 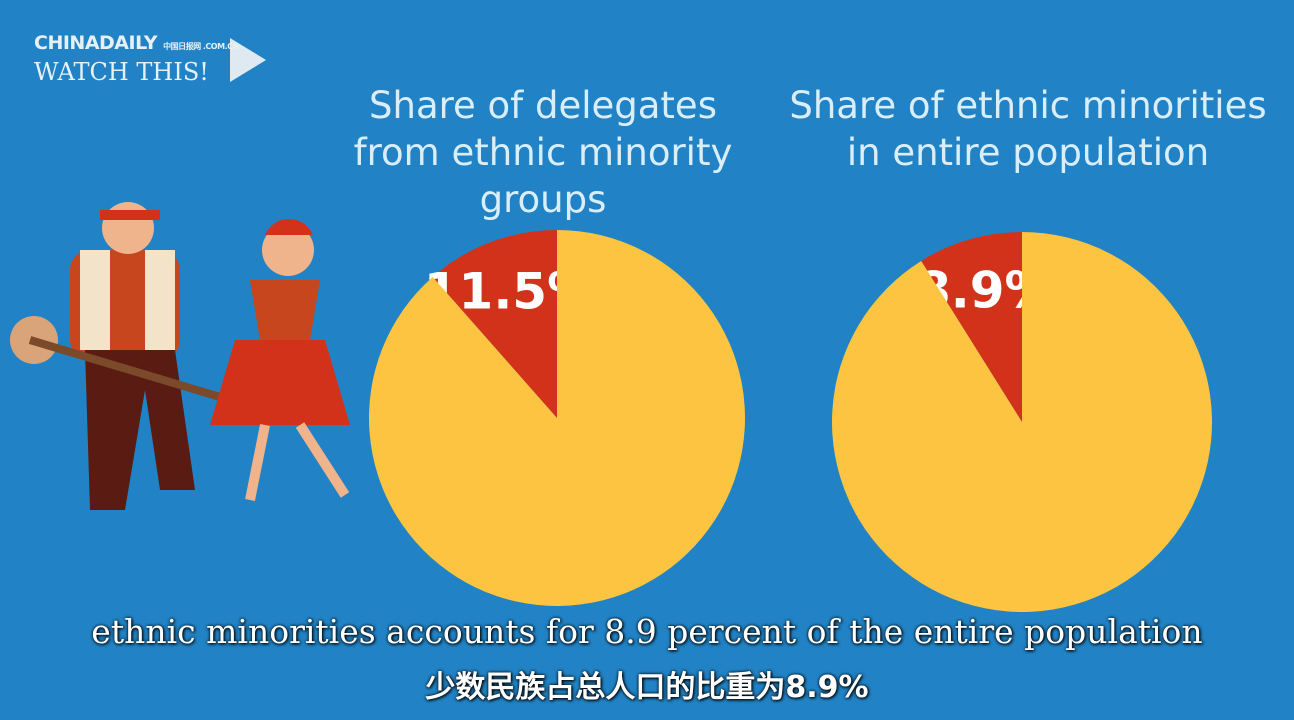 What do you see at coordinates (95, 43) in the screenshot?
I see `brand: CHINADAILY` at bounding box center [95, 43].